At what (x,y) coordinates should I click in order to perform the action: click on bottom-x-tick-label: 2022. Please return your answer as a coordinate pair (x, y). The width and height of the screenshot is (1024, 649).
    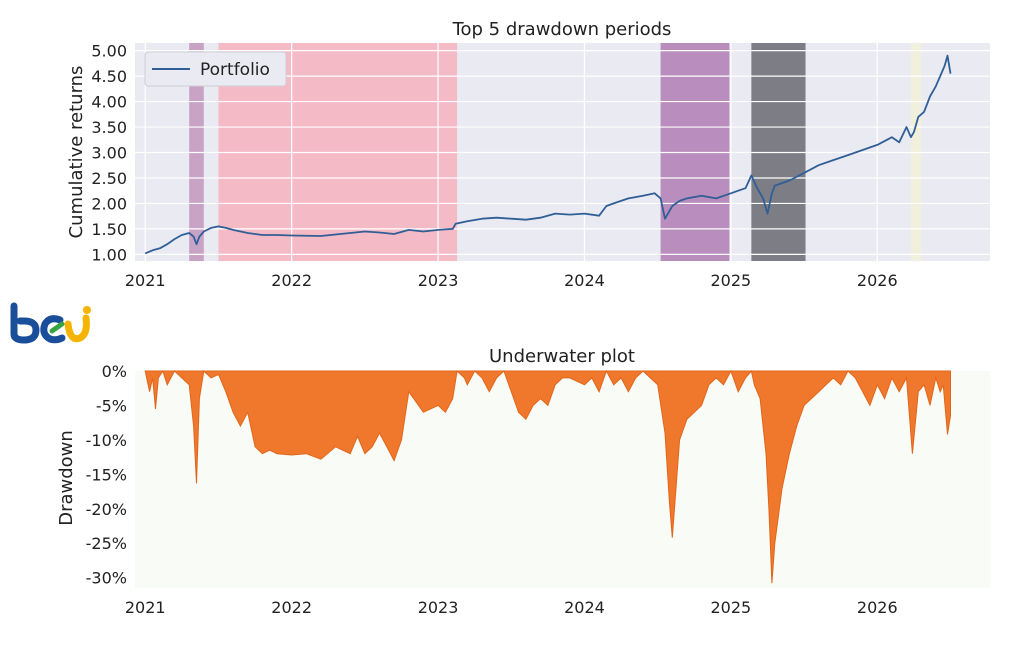
    Looking at the image, I should click on (291, 607).